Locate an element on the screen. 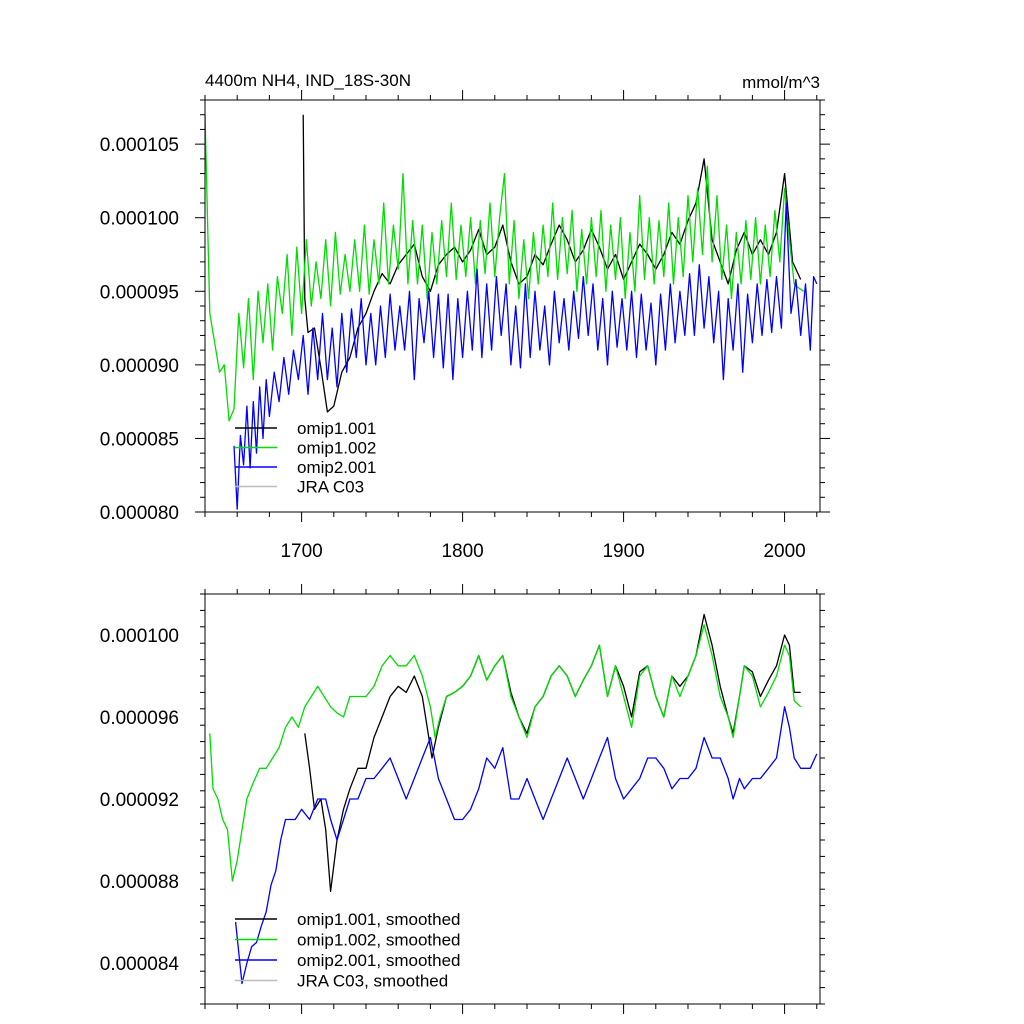 This screenshot has width=1024, height=1024. y-tick-label: 0.000090 is located at coordinates (139, 366).